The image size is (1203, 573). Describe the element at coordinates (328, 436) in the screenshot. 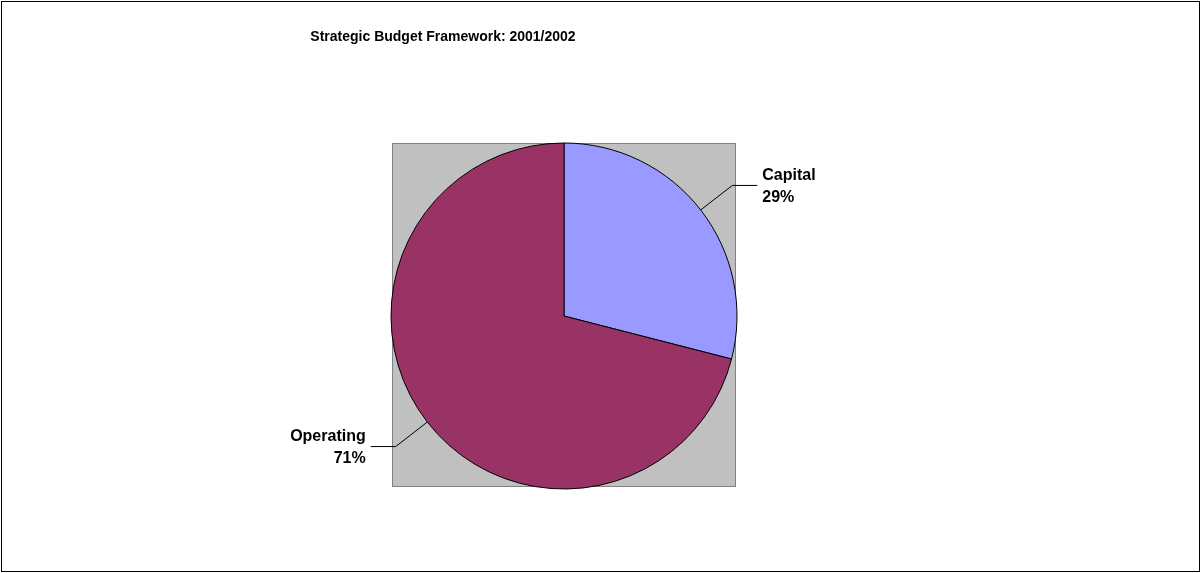

I see `slice-label: Operating` at that location.